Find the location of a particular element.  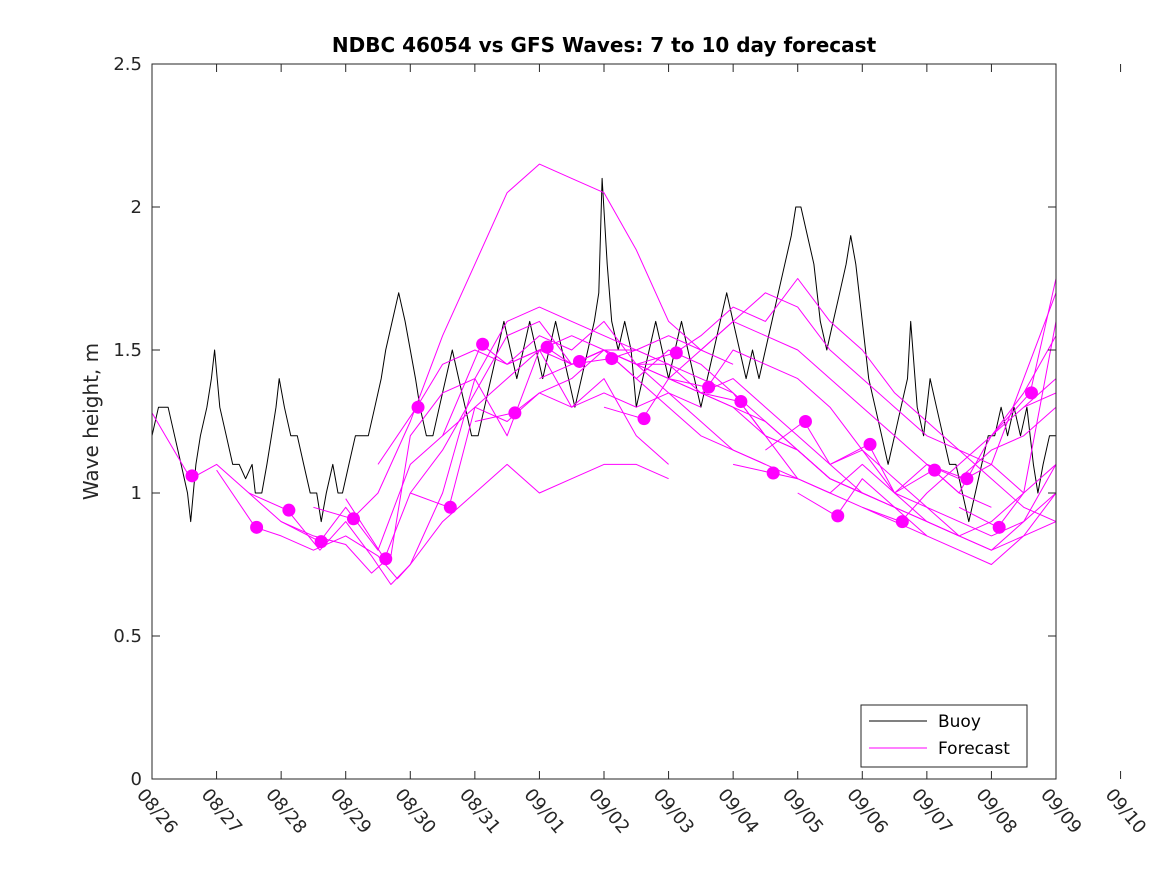

x-tick-label: 09/04 is located at coordinates (737, 811).